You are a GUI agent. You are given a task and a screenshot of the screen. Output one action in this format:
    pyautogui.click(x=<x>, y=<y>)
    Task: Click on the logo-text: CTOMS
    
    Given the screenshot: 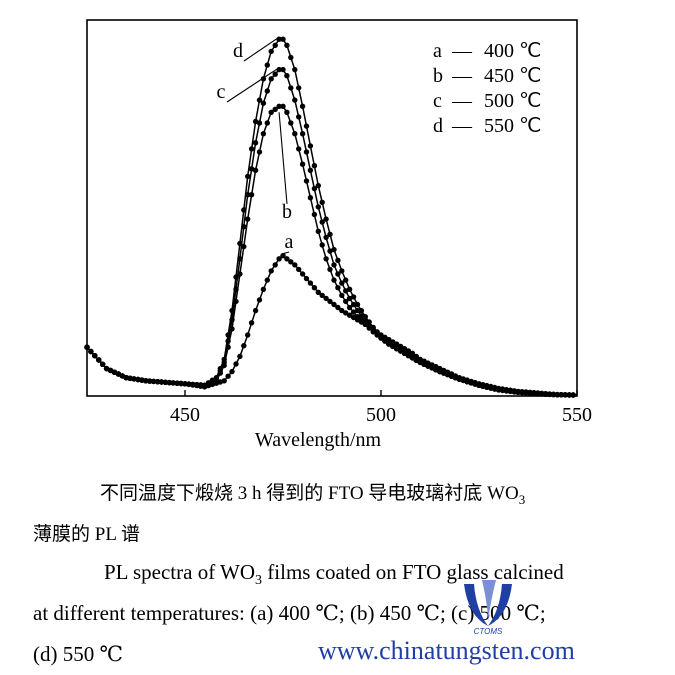 What is the action you would take?
    pyautogui.click(x=488, y=631)
    